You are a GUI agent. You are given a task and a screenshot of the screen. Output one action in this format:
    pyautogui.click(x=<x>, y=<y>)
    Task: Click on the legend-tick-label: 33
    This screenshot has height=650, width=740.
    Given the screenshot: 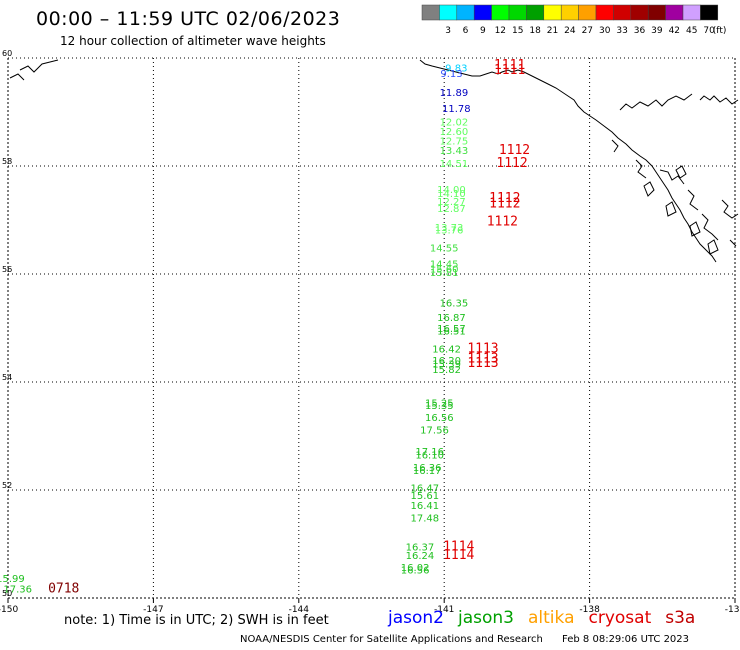 What is the action you would take?
    pyautogui.click(x=621, y=31)
    